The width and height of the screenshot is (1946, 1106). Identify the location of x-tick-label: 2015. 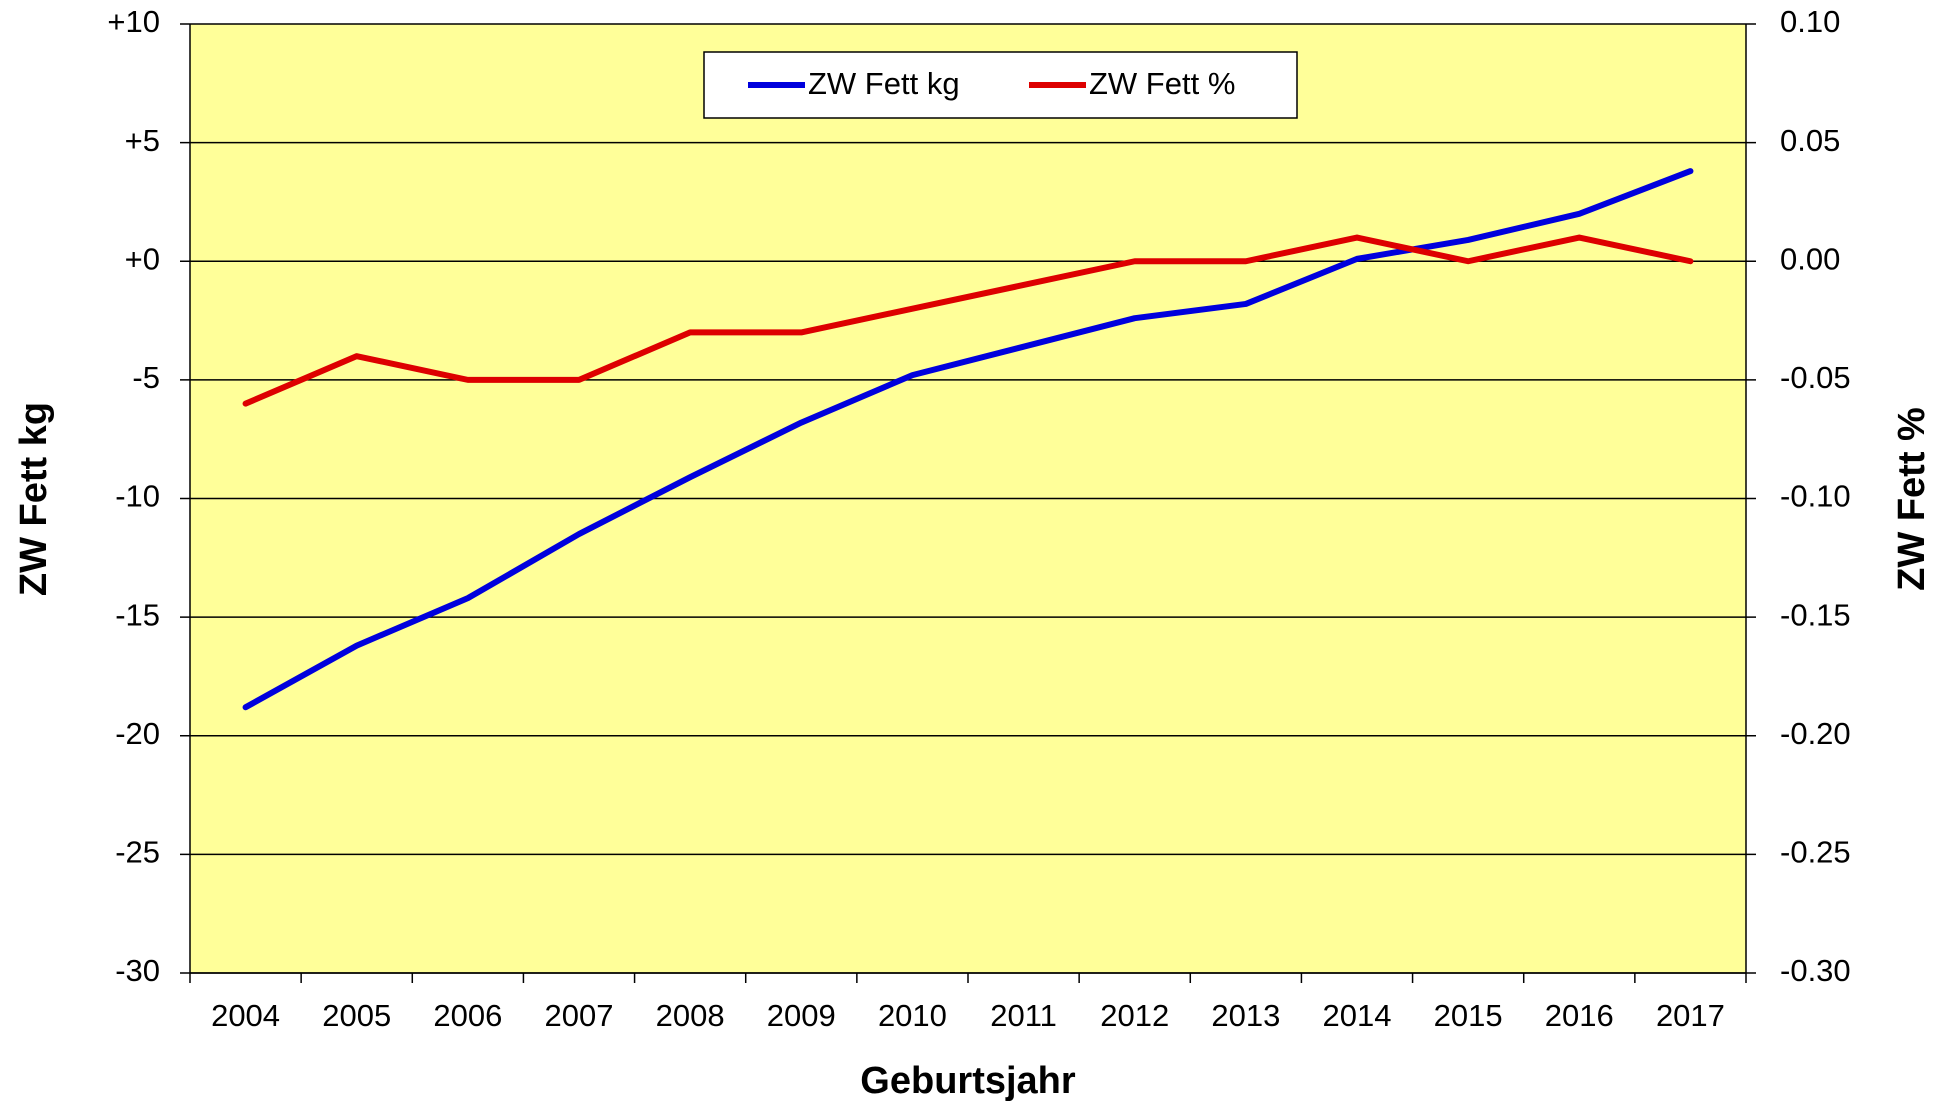
(1468, 1015).